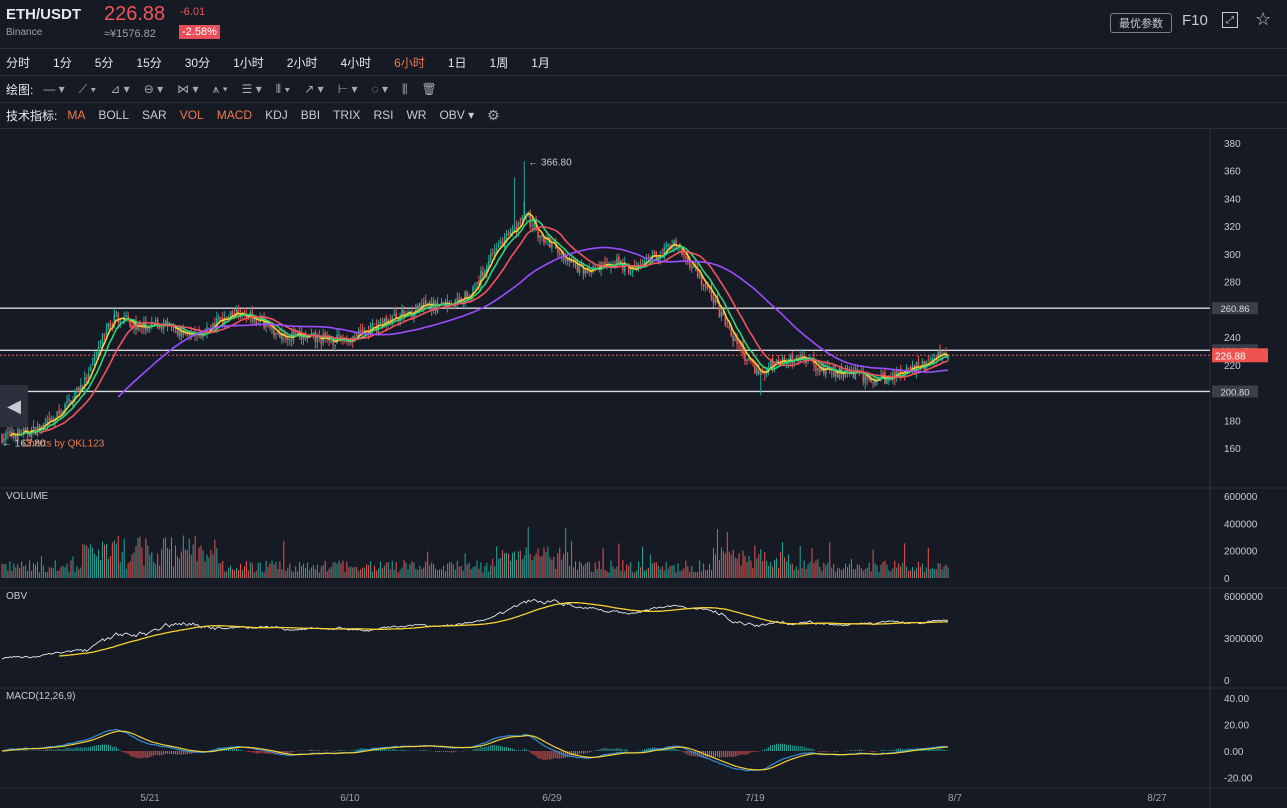 Image resolution: width=1287 pixels, height=808 pixels. Describe the element at coordinates (283, 88) in the screenshot. I see `gann-tool-icon: ⦀ ▾` at that location.